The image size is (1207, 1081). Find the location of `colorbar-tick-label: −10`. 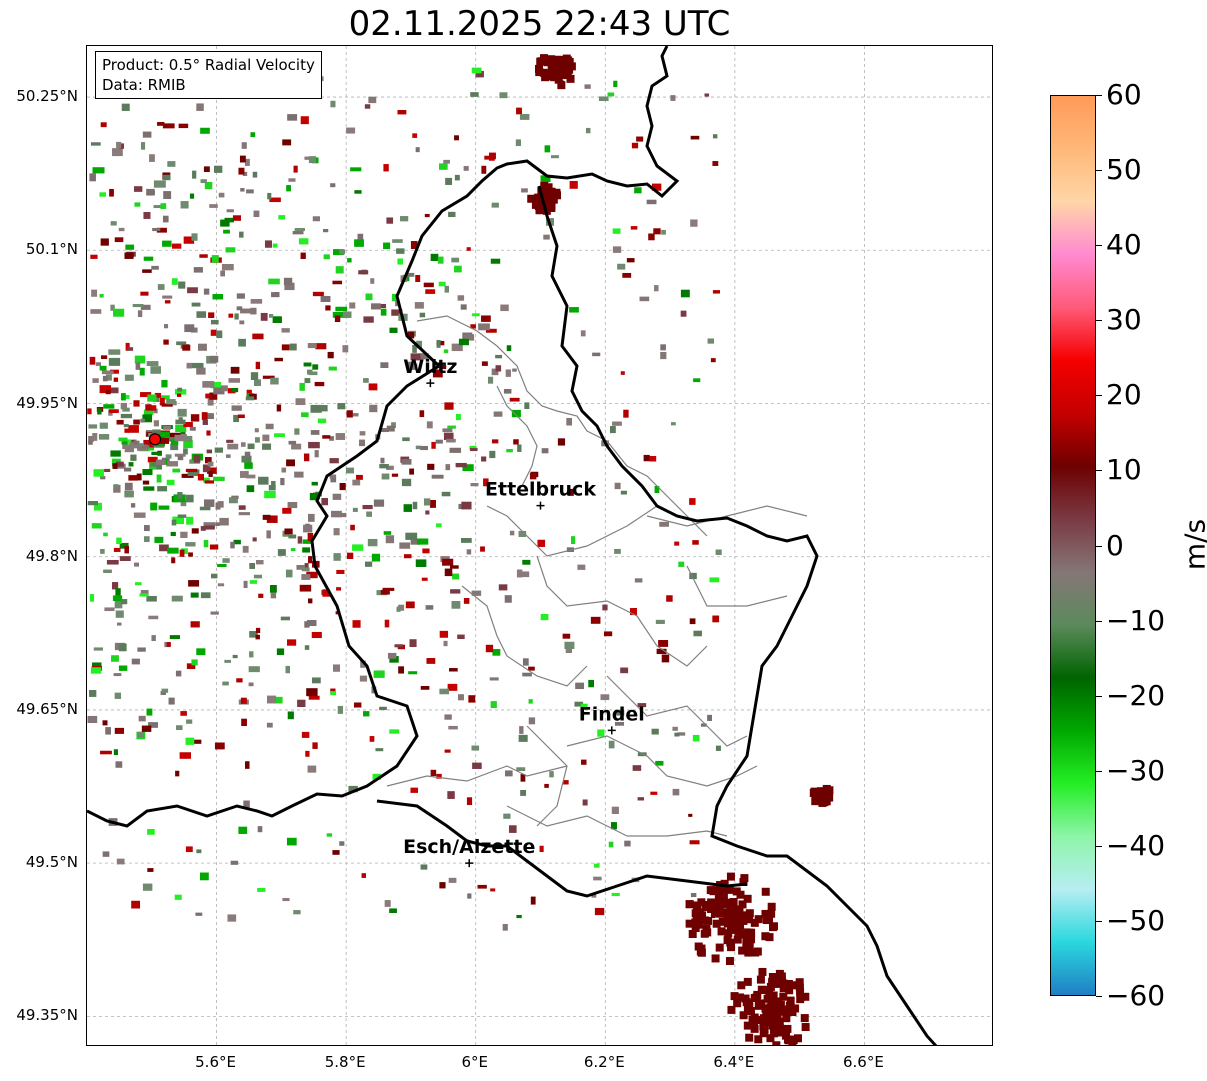

colorbar-tick-label: −10 is located at coordinates (1136, 620).